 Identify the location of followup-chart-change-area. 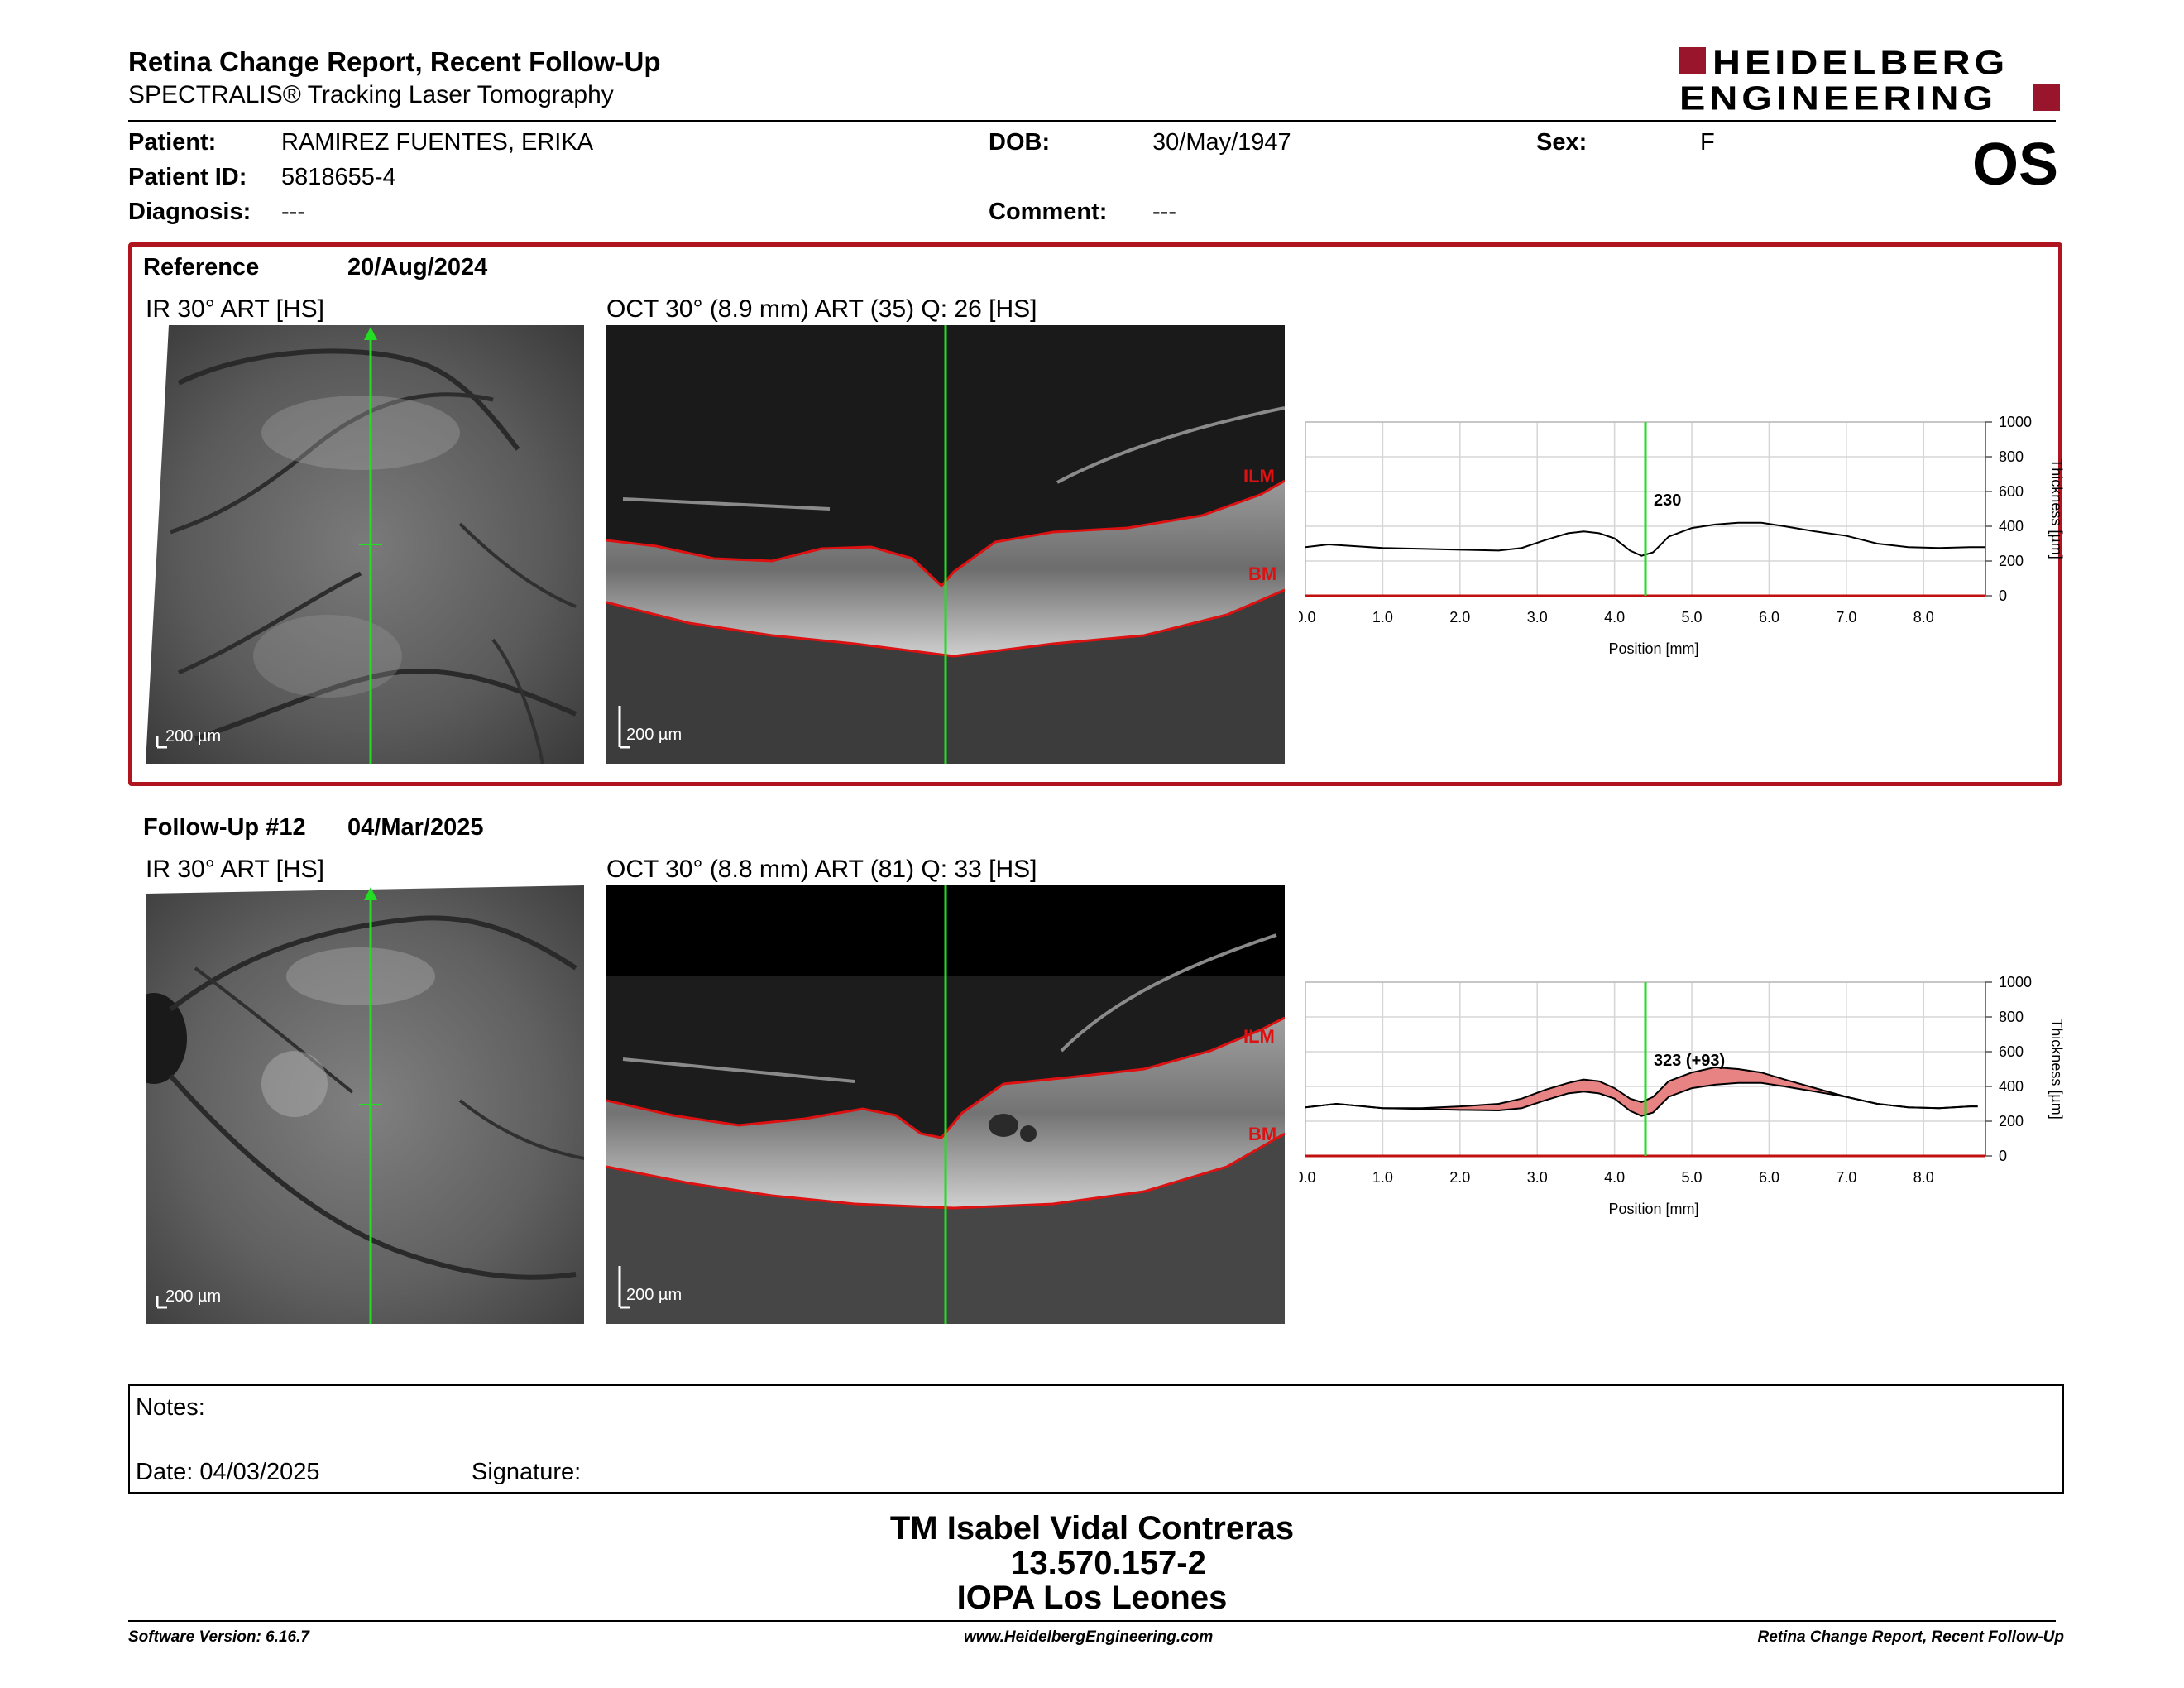
(1641, 1091).